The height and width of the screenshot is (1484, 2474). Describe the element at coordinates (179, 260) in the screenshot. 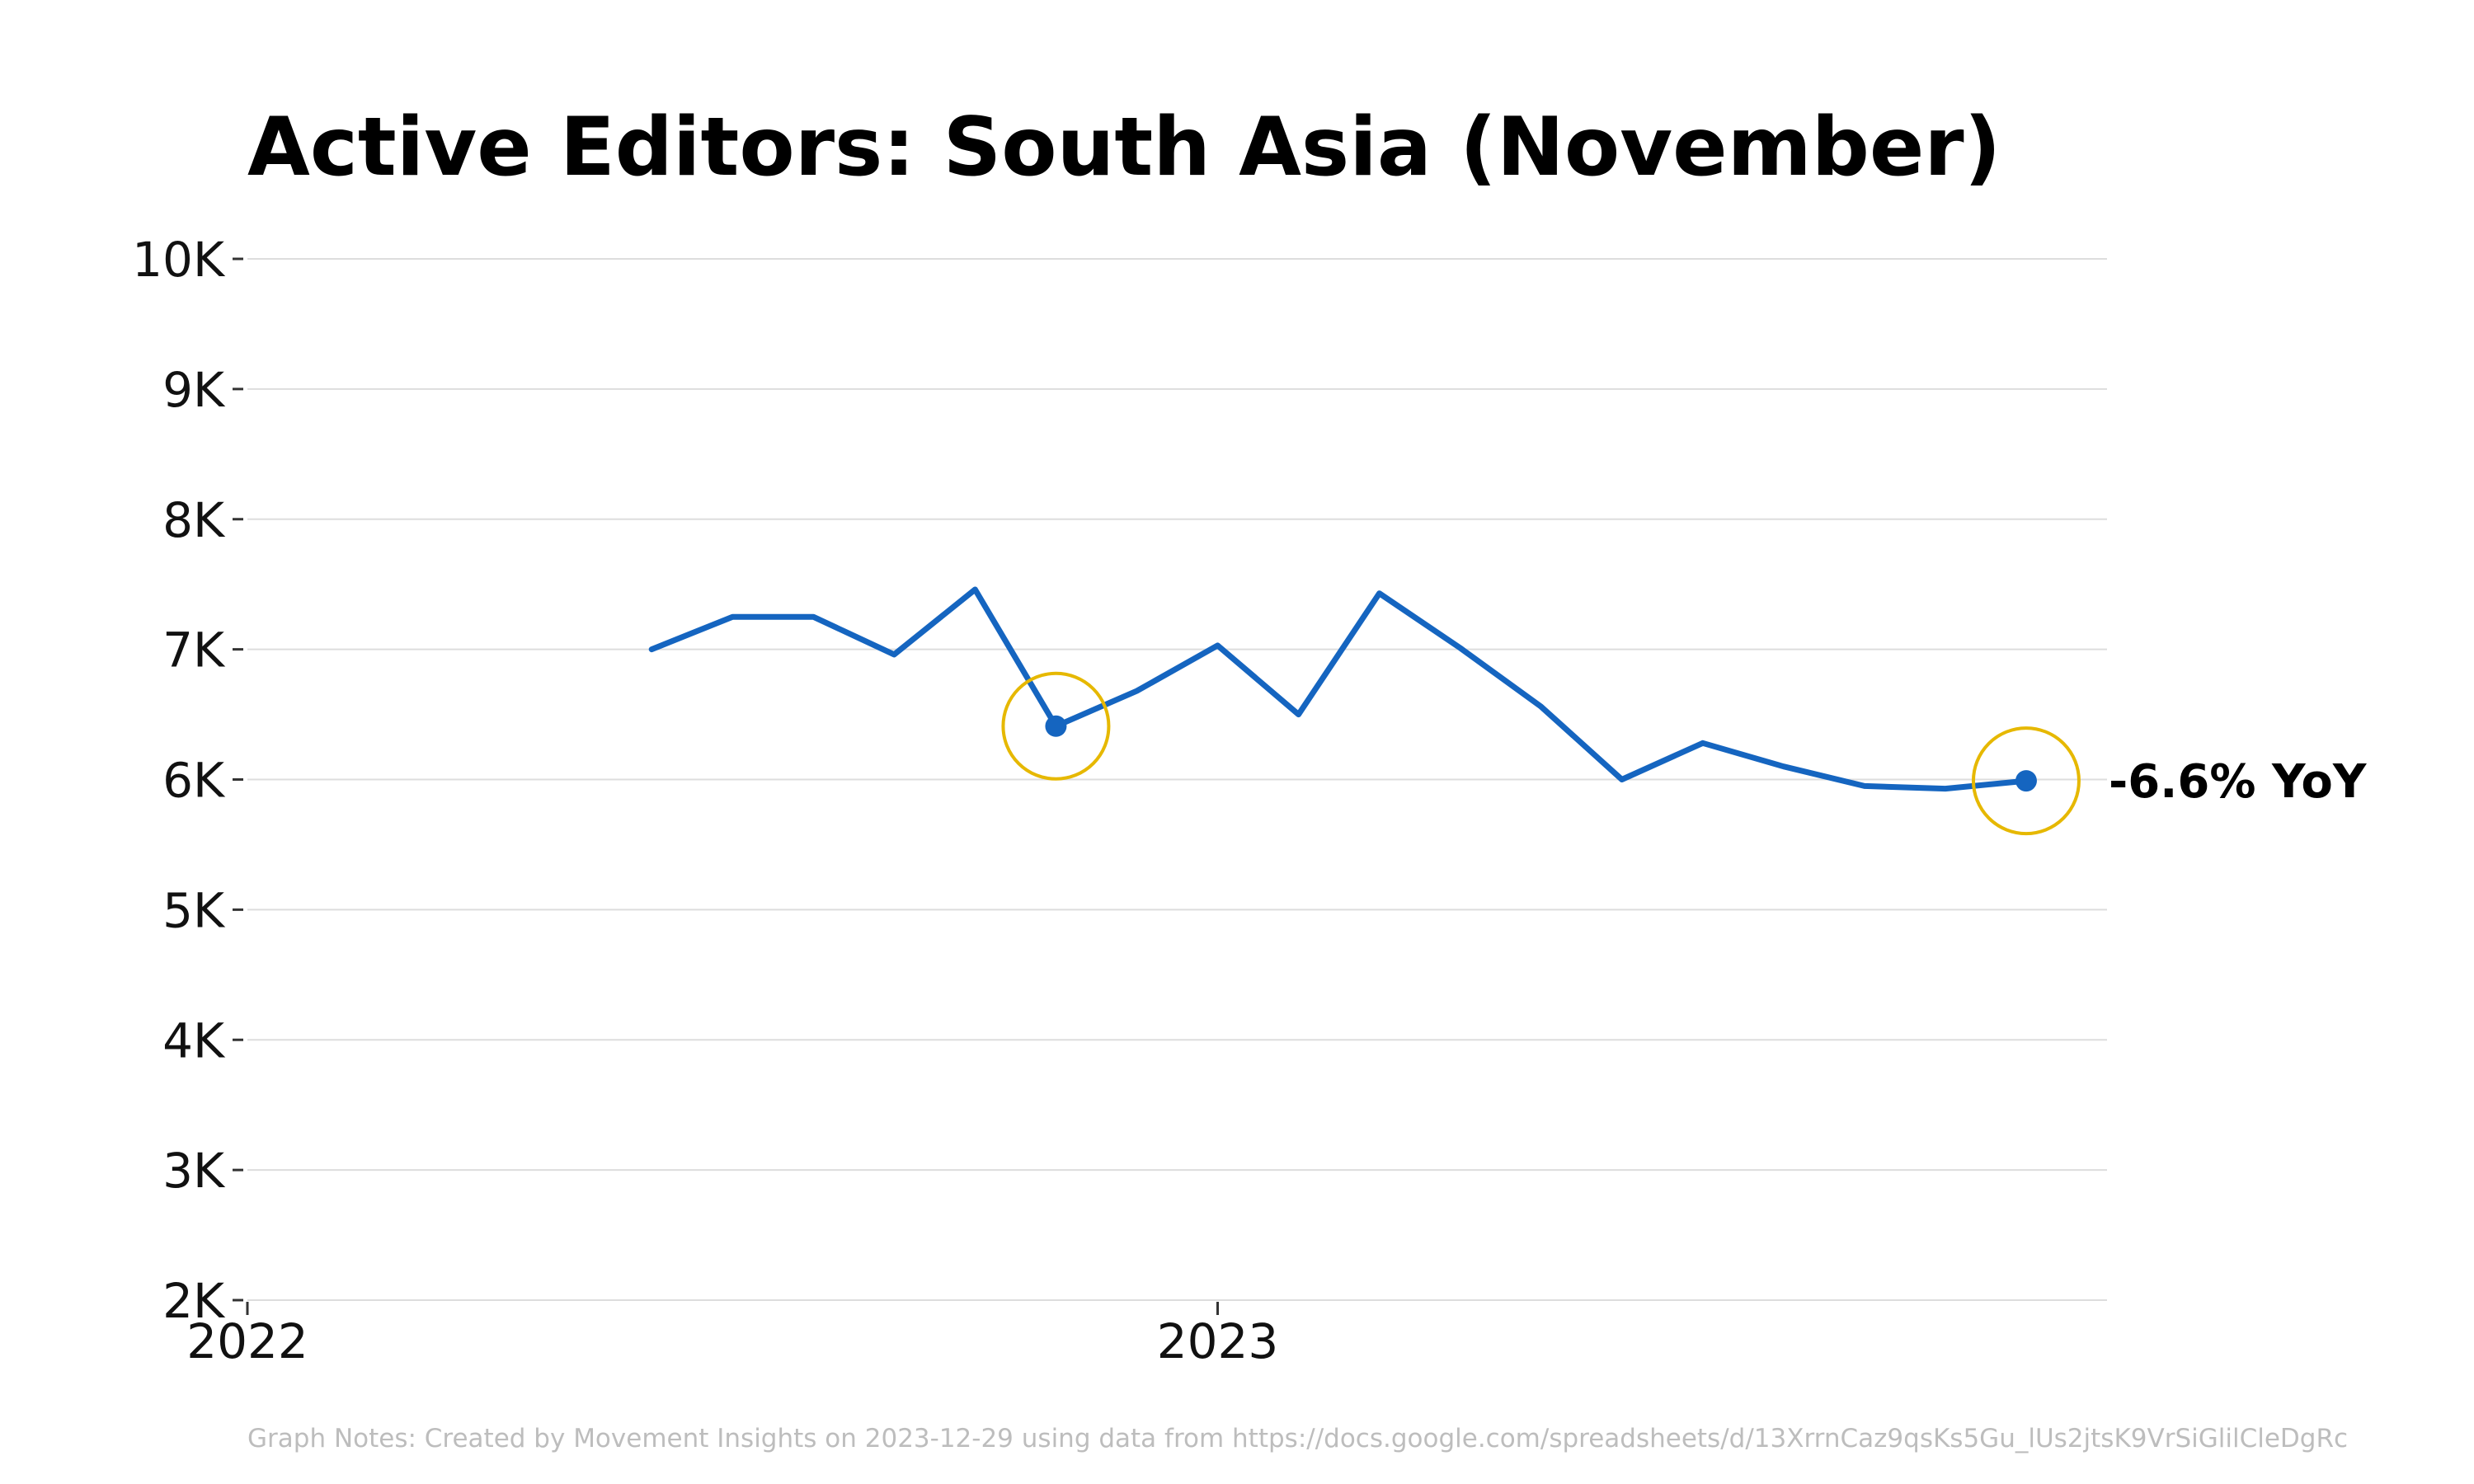

I see `y-tick-label: 10K` at that location.